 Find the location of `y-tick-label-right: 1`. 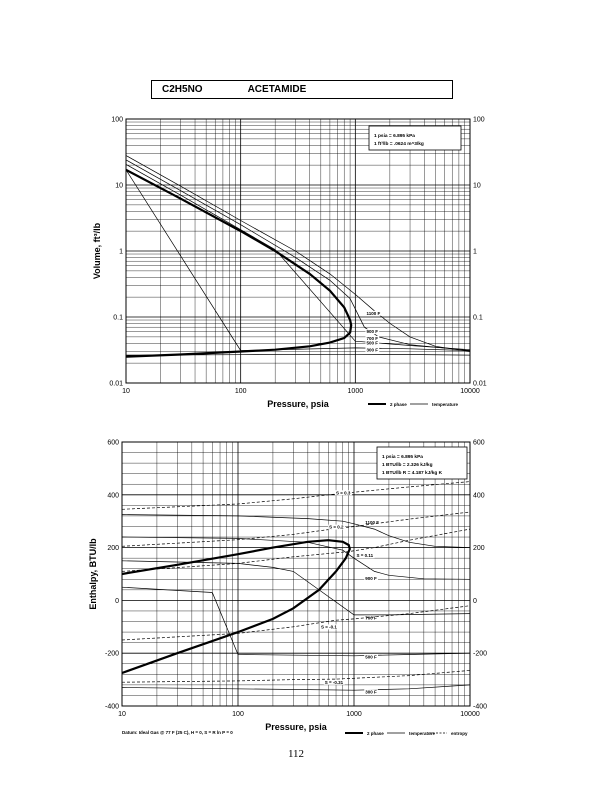

y-tick-label-right: 1 is located at coordinates (475, 252).